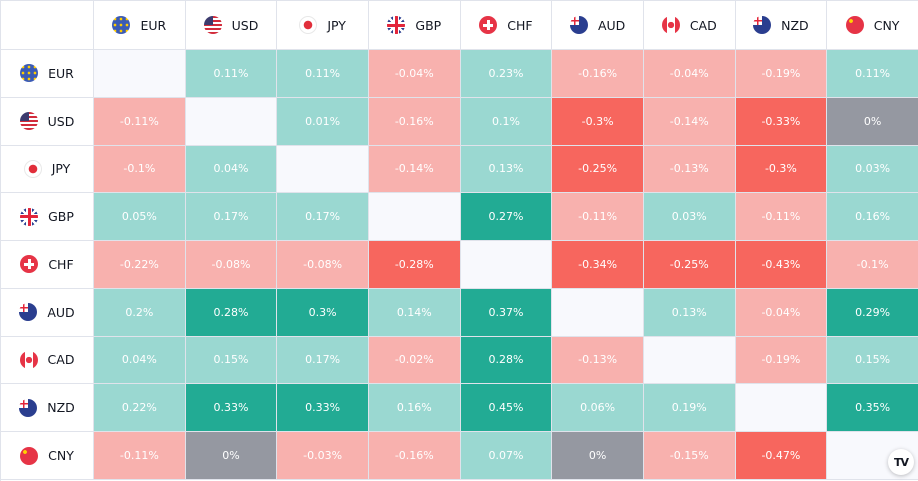 Image resolution: width=918 pixels, height=481 pixels. What do you see at coordinates (872, 265) in the screenshot?
I see `rate-cell-chf-cny: -0.1%` at bounding box center [872, 265].